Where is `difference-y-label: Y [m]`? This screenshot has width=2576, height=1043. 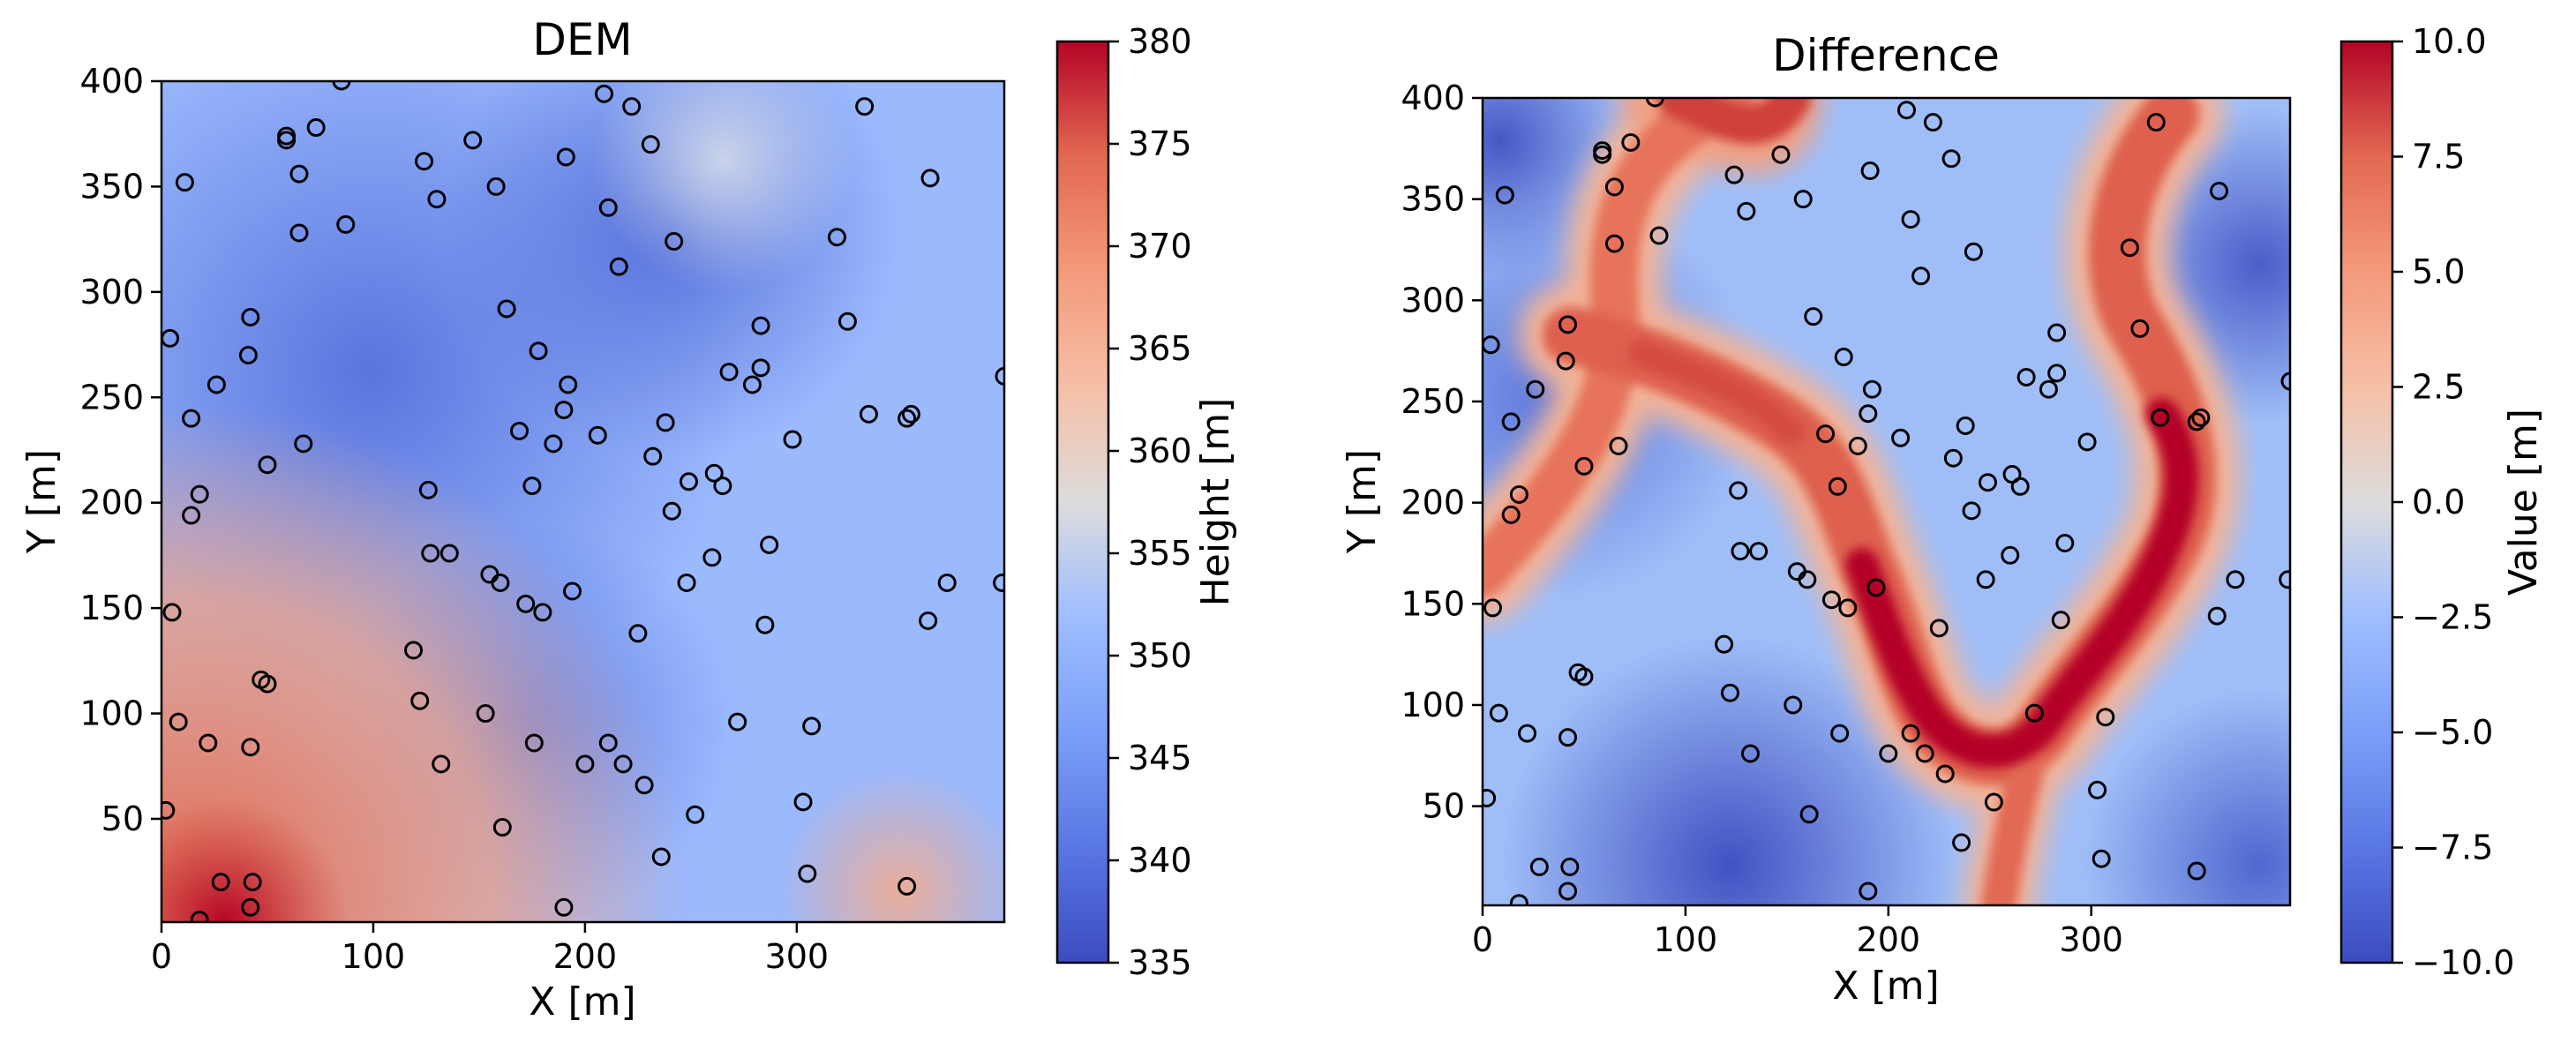 difference-y-label: Y [m] is located at coordinates (1362, 502).